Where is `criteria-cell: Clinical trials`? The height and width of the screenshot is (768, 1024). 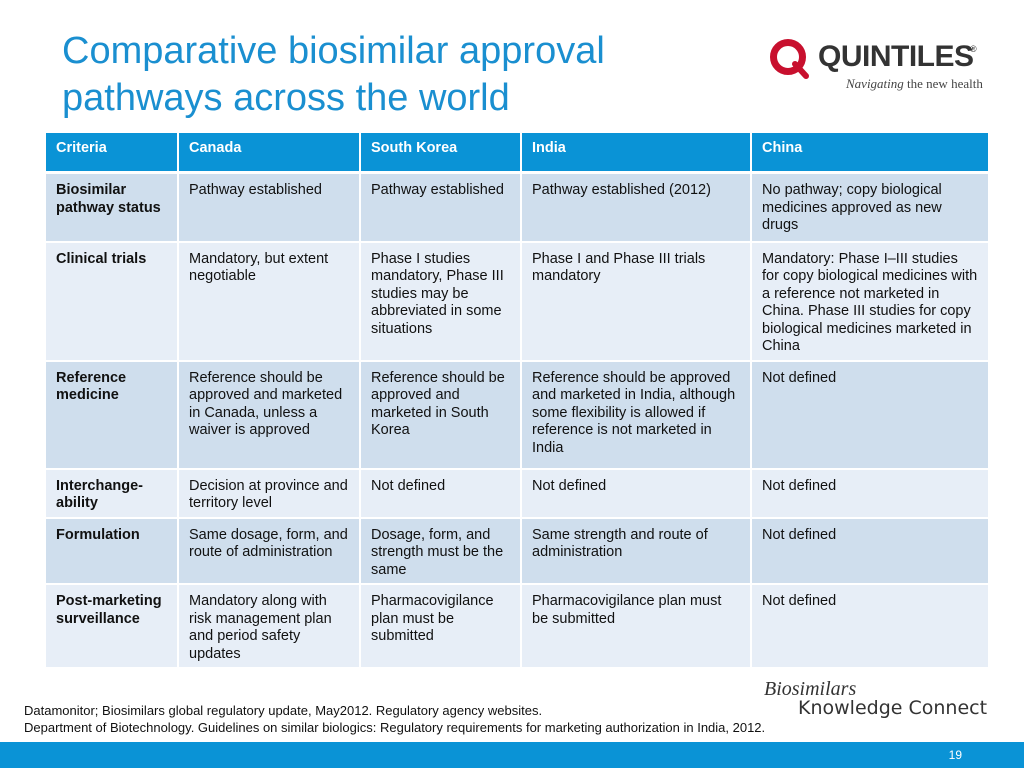 criteria-cell: Clinical trials is located at coordinates (111, 301).